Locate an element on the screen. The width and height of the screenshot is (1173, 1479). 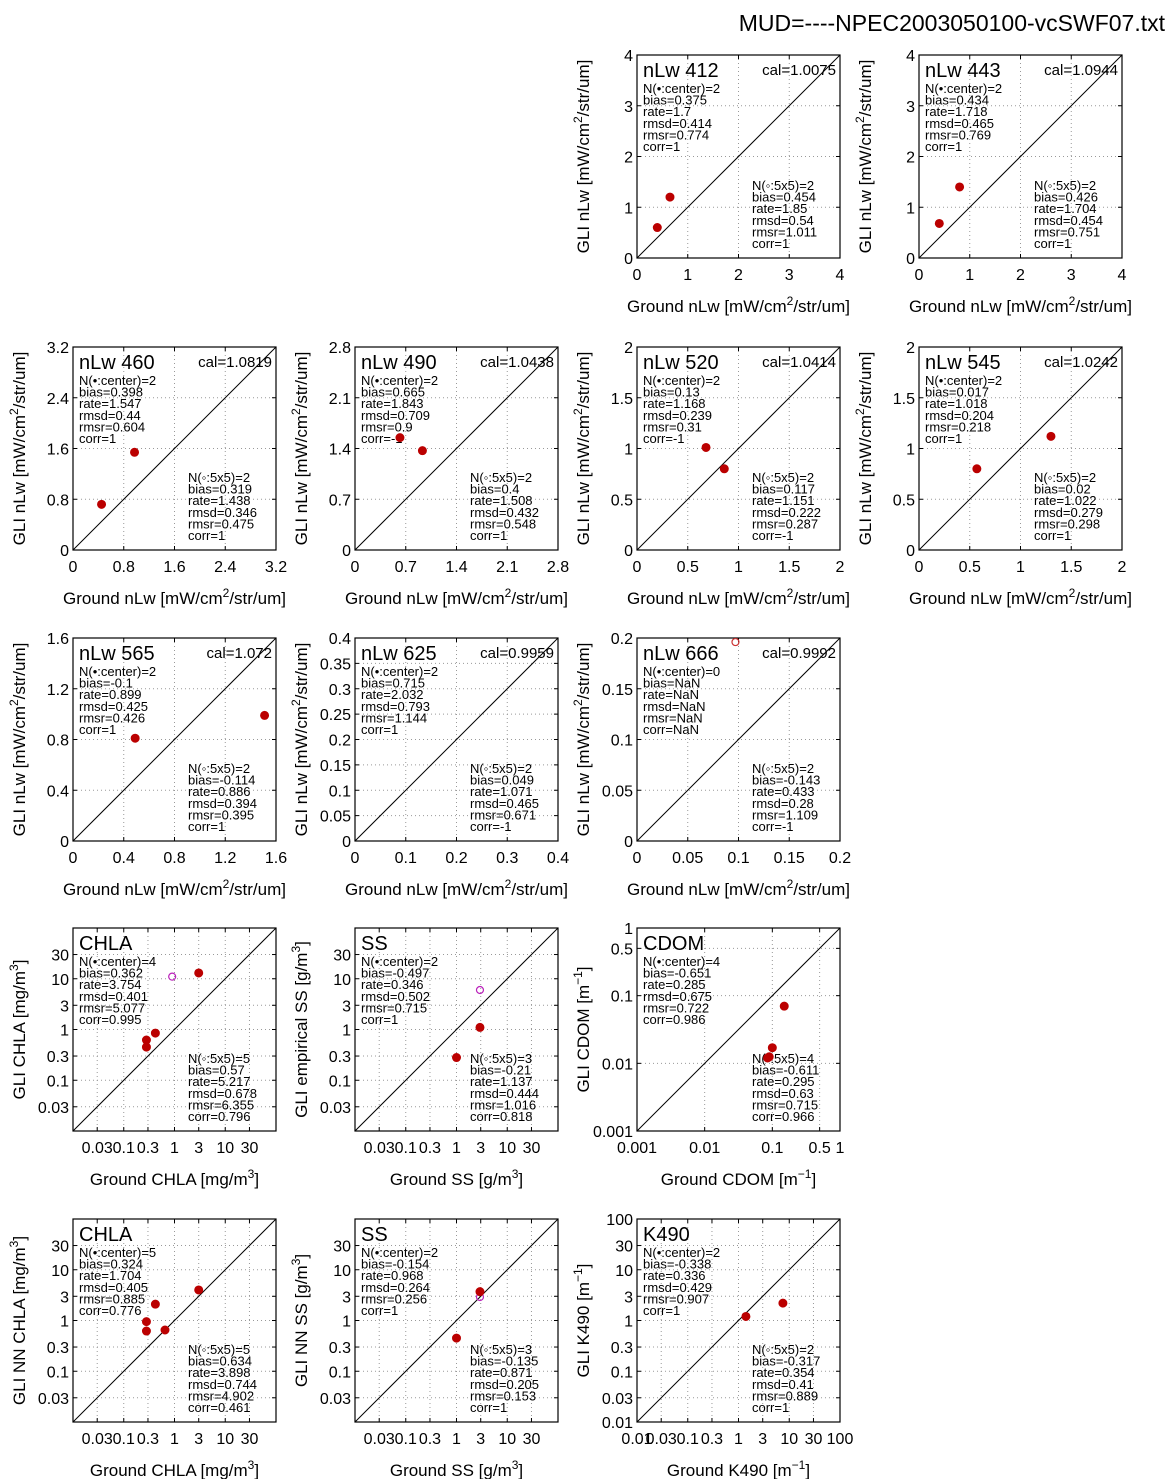
panel-title: K490 is located at coordinates (666, 1235).